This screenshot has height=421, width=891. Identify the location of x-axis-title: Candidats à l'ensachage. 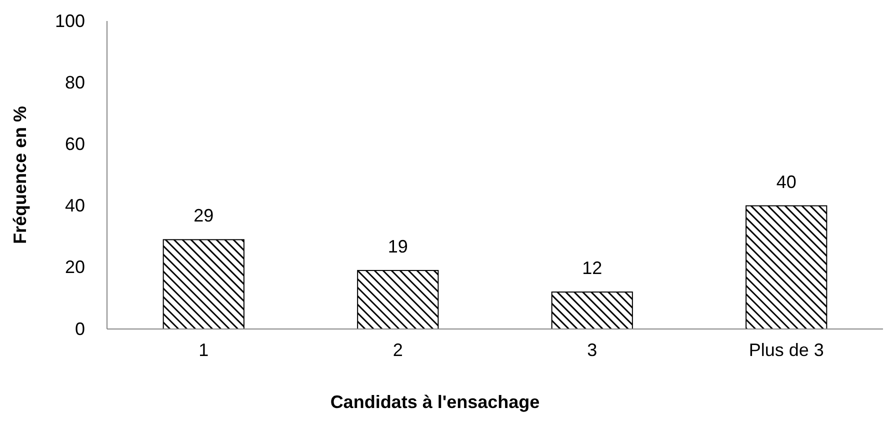
(435, 402).